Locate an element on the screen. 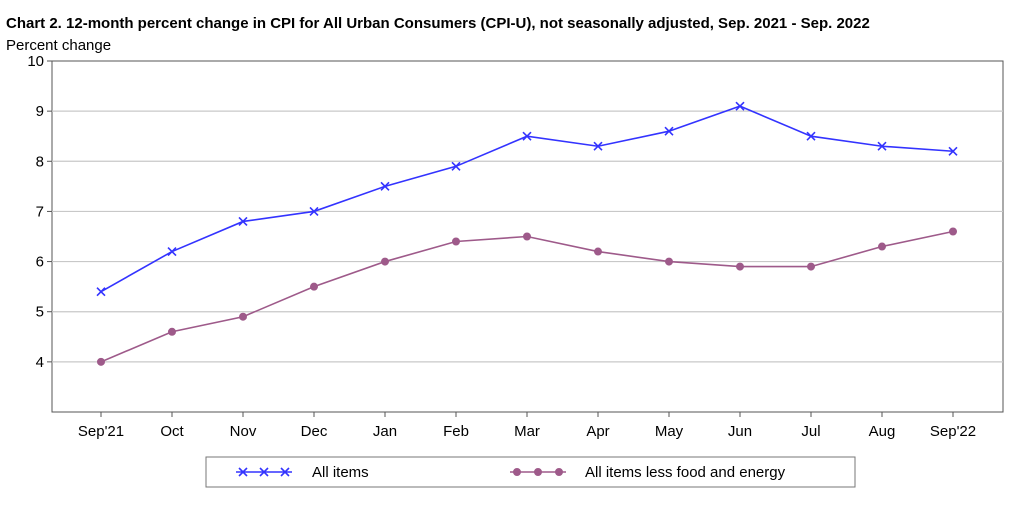 The width and height of the screenshot is (1024, 512). x-tick-label: Aug is located at coordinates (882, 431).